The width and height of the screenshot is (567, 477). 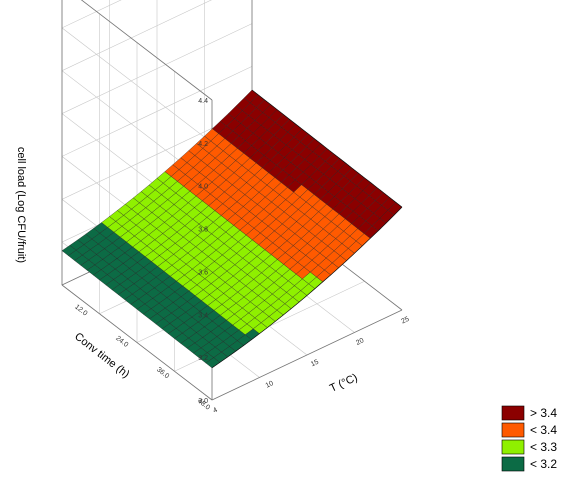 What do you see at coordinates (203, 401) in the screenshot?
I see `z-tick-label: 3.0` at bounding box center [203, 401].